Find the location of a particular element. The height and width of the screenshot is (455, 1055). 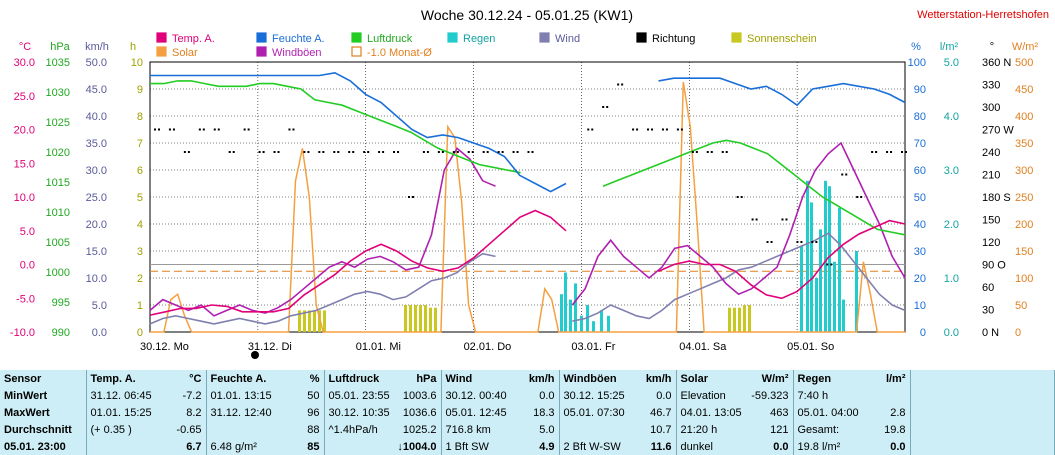

stats-cell-info: 2 Bft W-SW is located at coordinates (592, 446).